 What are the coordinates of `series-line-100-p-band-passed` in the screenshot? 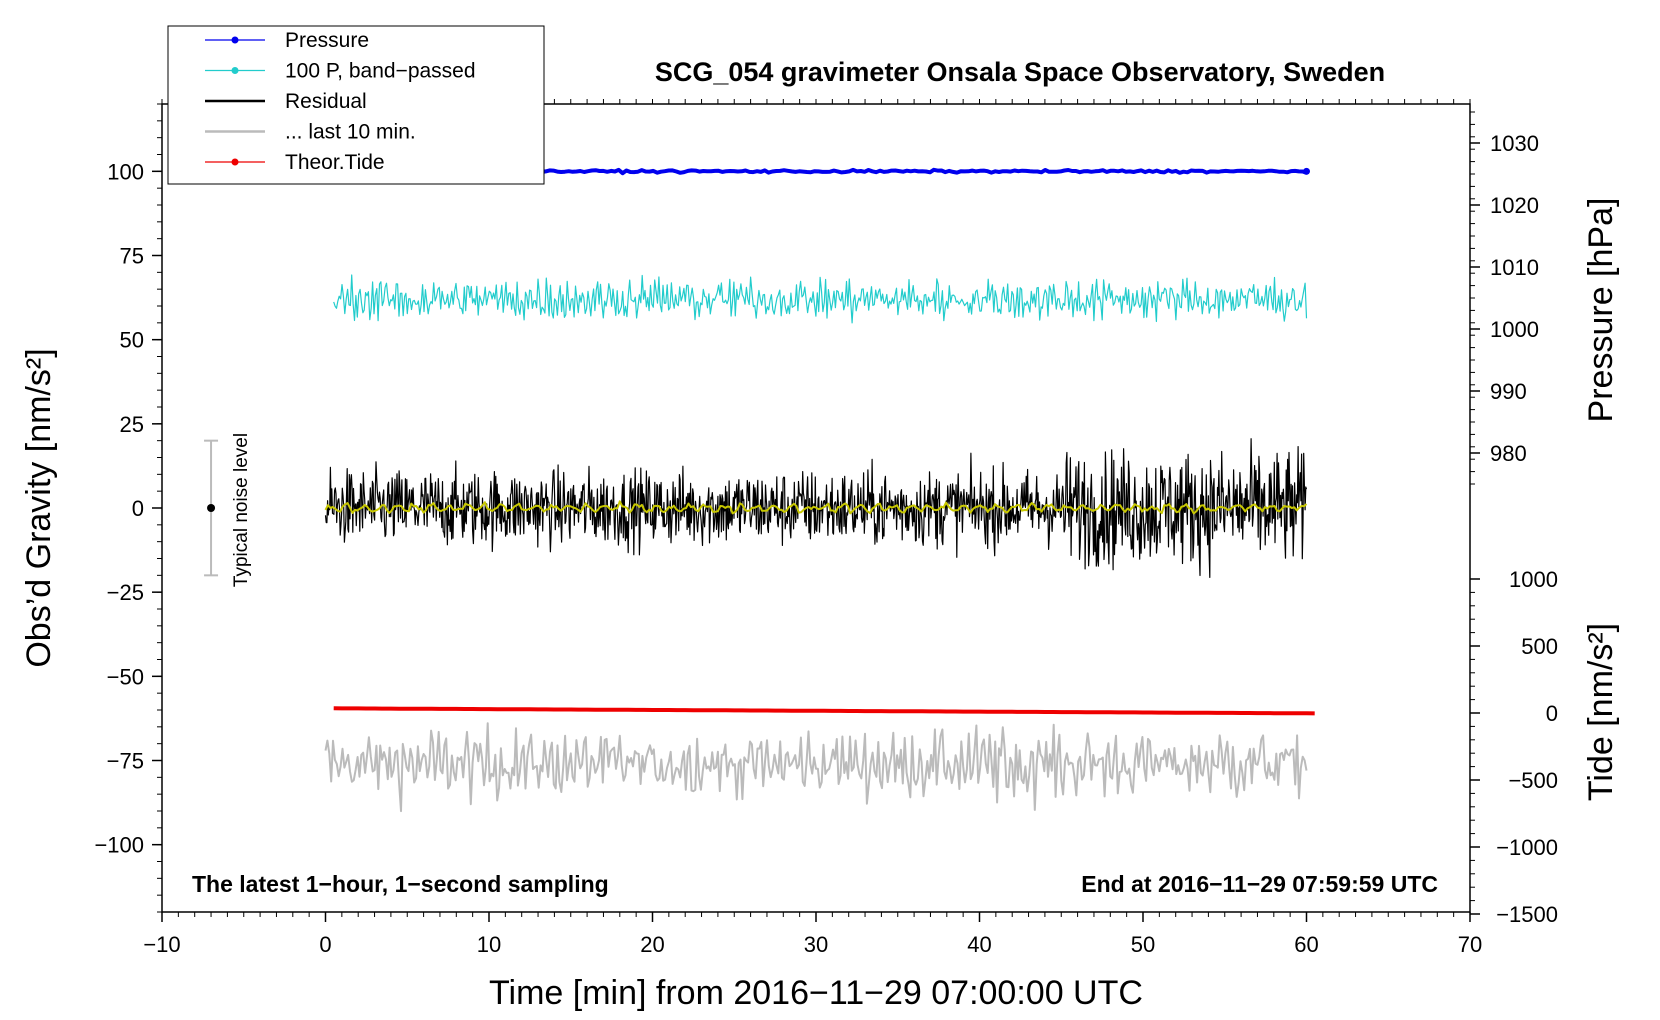 It's located at (820, 299).